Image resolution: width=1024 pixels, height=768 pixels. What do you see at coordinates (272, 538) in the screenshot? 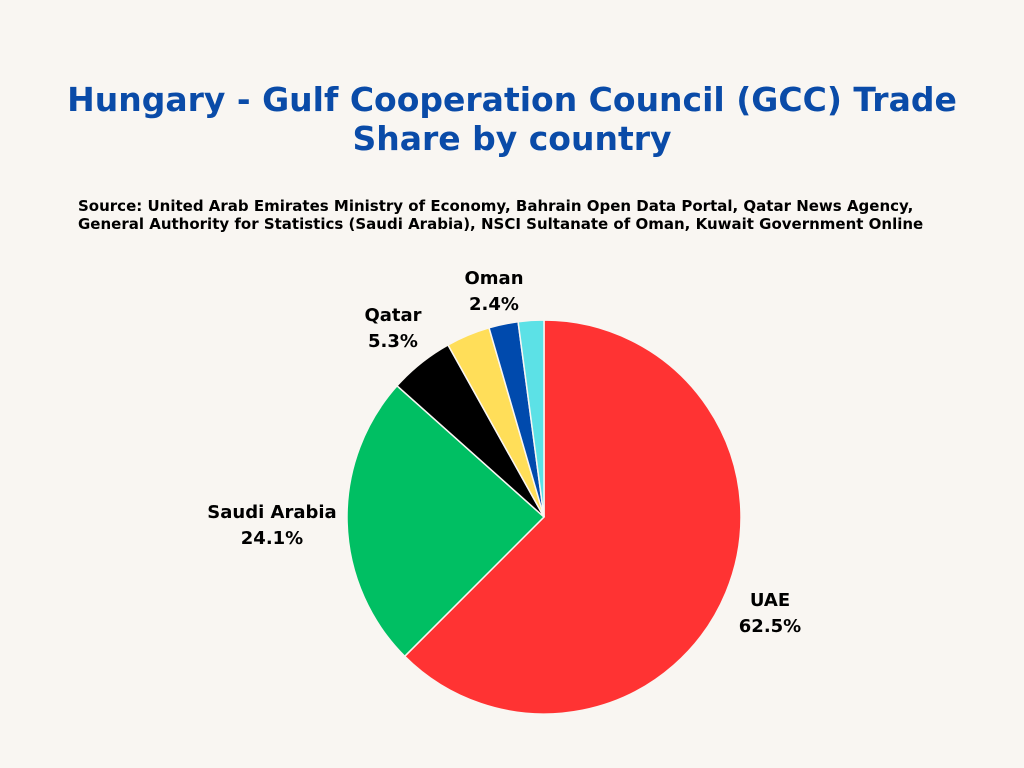
I see `slice-value-saudi-arabia: 24.1%` at bounding box center [272, 538].